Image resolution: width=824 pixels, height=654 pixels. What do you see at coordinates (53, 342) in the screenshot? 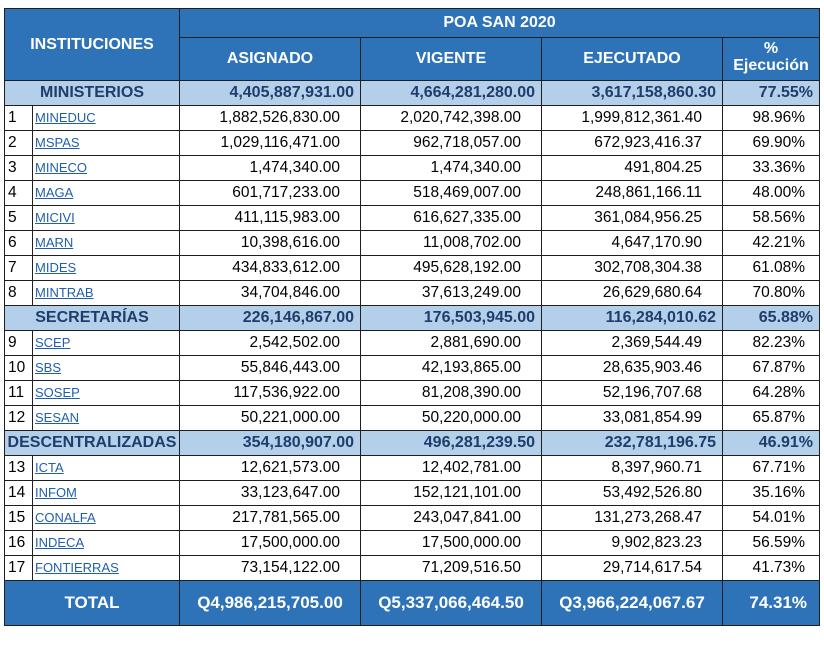
I see `institution-link: SCEP` at bounding box center [53, 342].